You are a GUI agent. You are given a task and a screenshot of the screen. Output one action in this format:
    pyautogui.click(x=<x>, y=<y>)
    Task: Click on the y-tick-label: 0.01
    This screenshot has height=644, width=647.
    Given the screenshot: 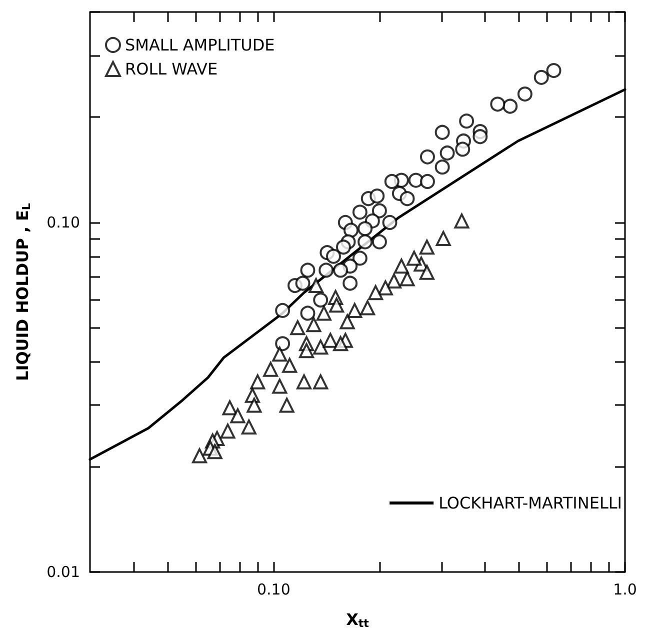 What is the action you would take?
    pyautogui.click(x=63, y=572)
    